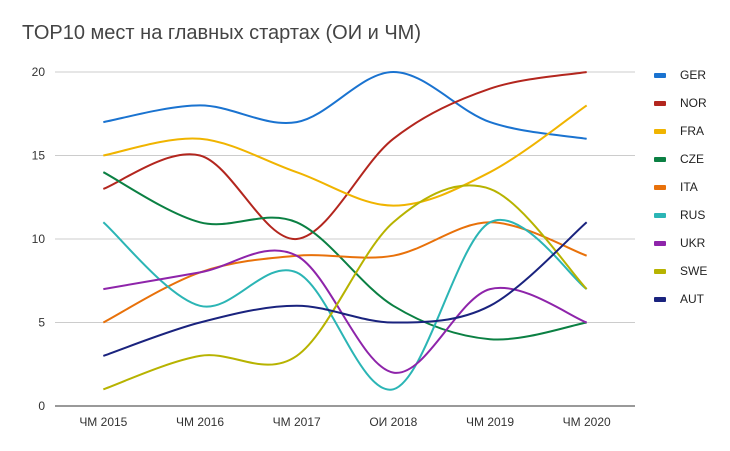 The height and width of the screenshot is (451, 730). I want to click on x-tick-label: ОИ 2018, so click(393, 422).